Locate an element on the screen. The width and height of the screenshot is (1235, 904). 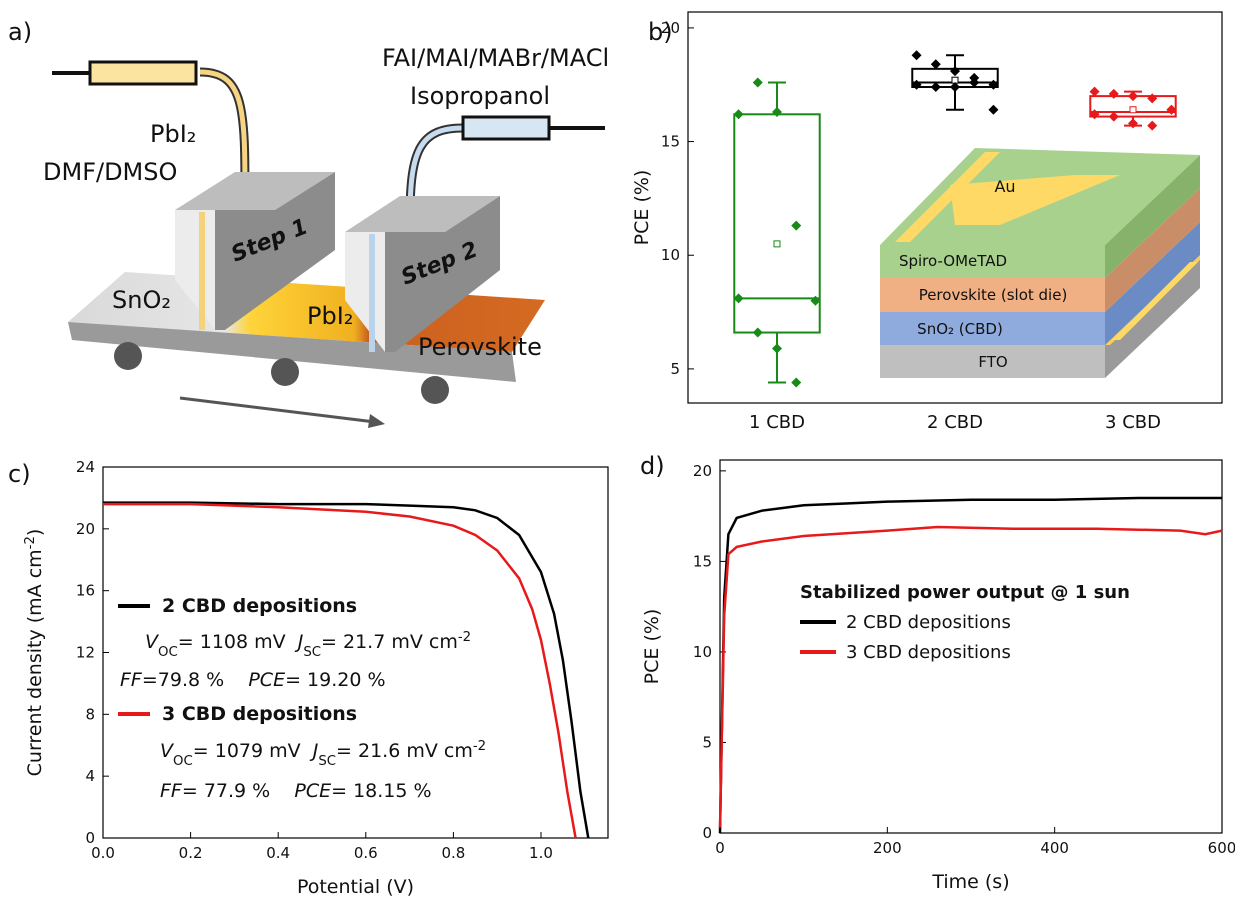
x-tick-label: 2 CBD is located at coordinates (955, 422).